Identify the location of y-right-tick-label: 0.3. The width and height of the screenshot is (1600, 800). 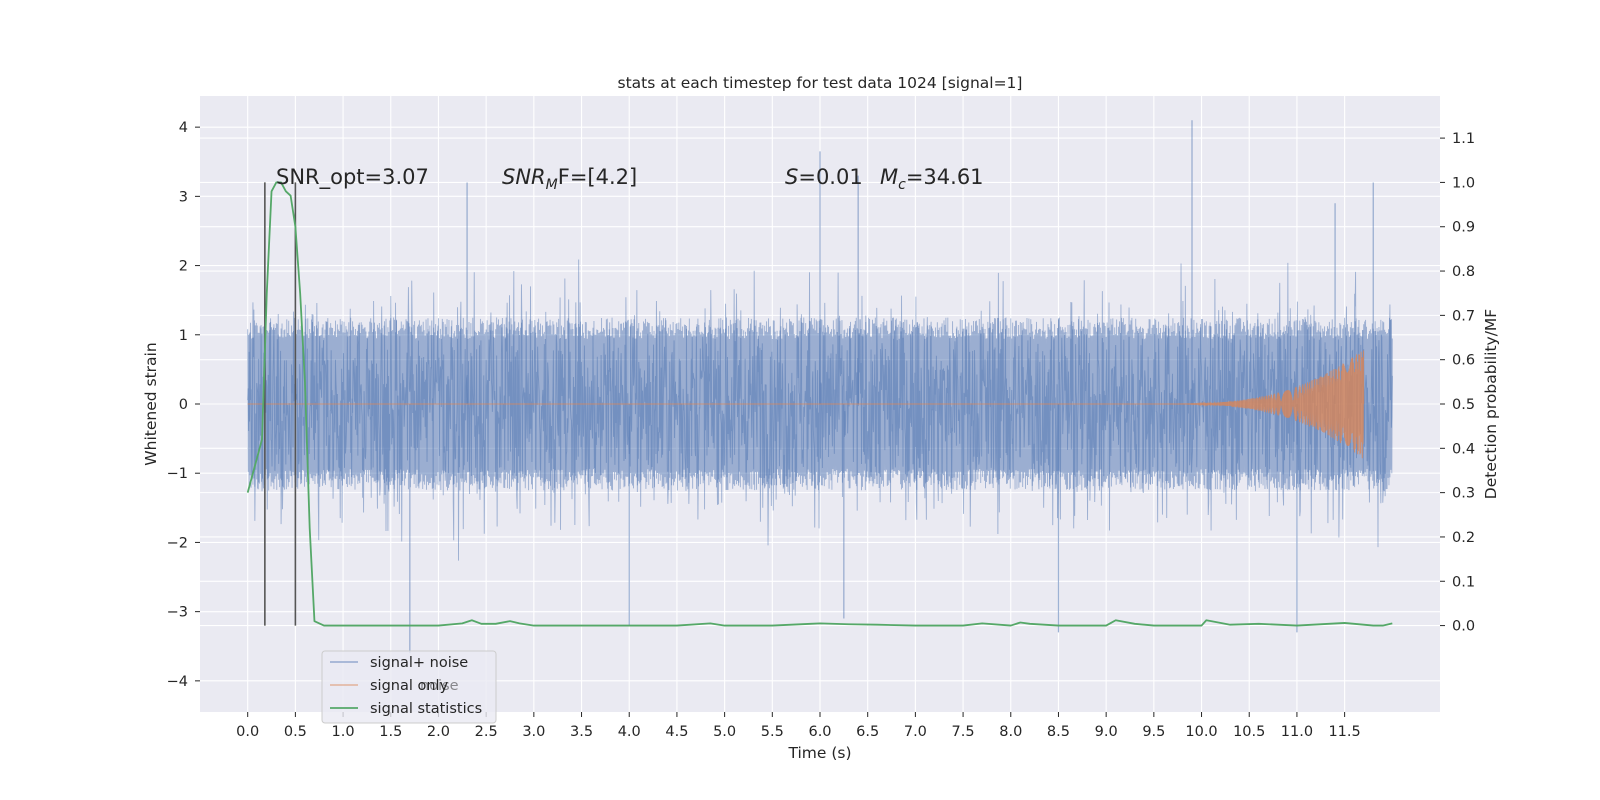
(1463, 494).